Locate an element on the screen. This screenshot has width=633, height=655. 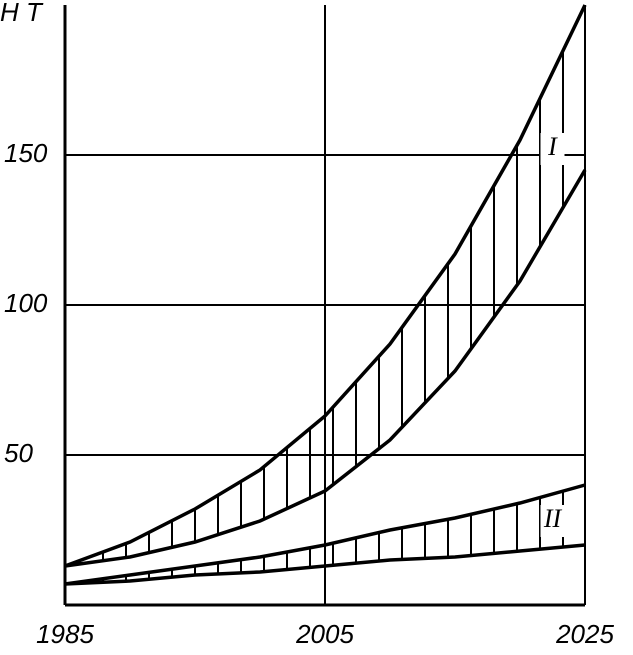
y-tick-label: 50 is located at coordinates (18, 453).